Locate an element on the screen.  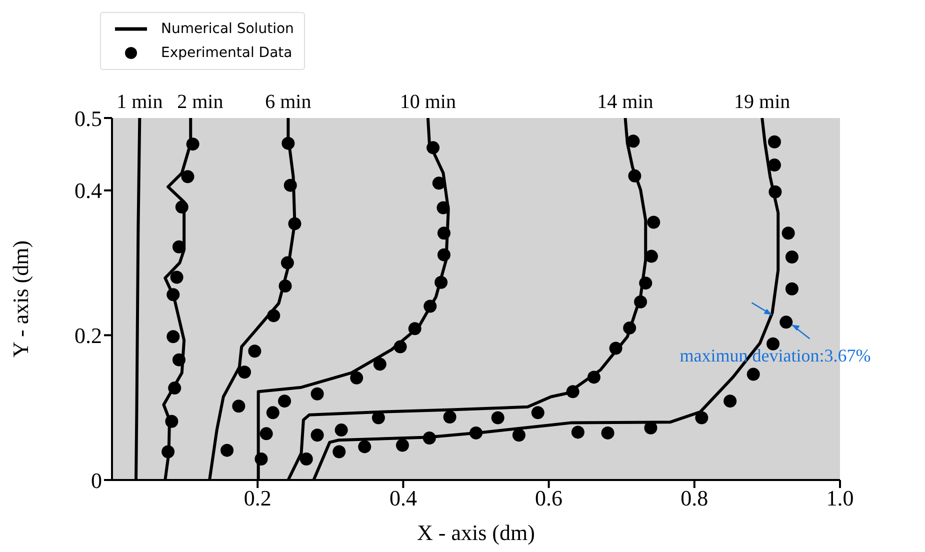
x-tick-label: 0.8 is located at coordinates (694, 498).